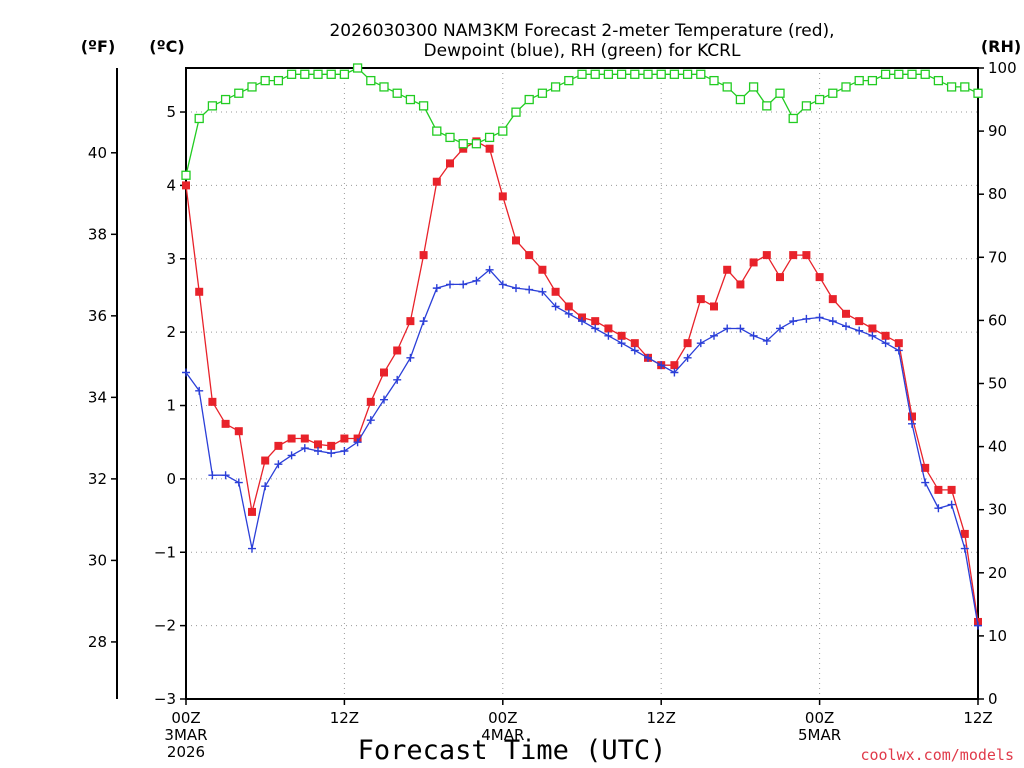  I want to click on fahrenheit-unit-label: (ºF), so click(98, 46).